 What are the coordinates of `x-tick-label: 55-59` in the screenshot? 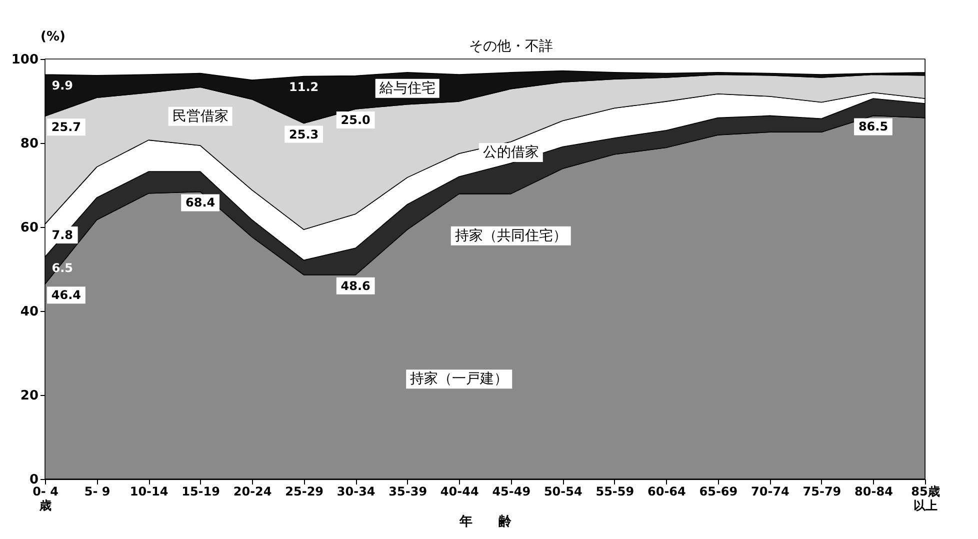 It's located at (615, 491).